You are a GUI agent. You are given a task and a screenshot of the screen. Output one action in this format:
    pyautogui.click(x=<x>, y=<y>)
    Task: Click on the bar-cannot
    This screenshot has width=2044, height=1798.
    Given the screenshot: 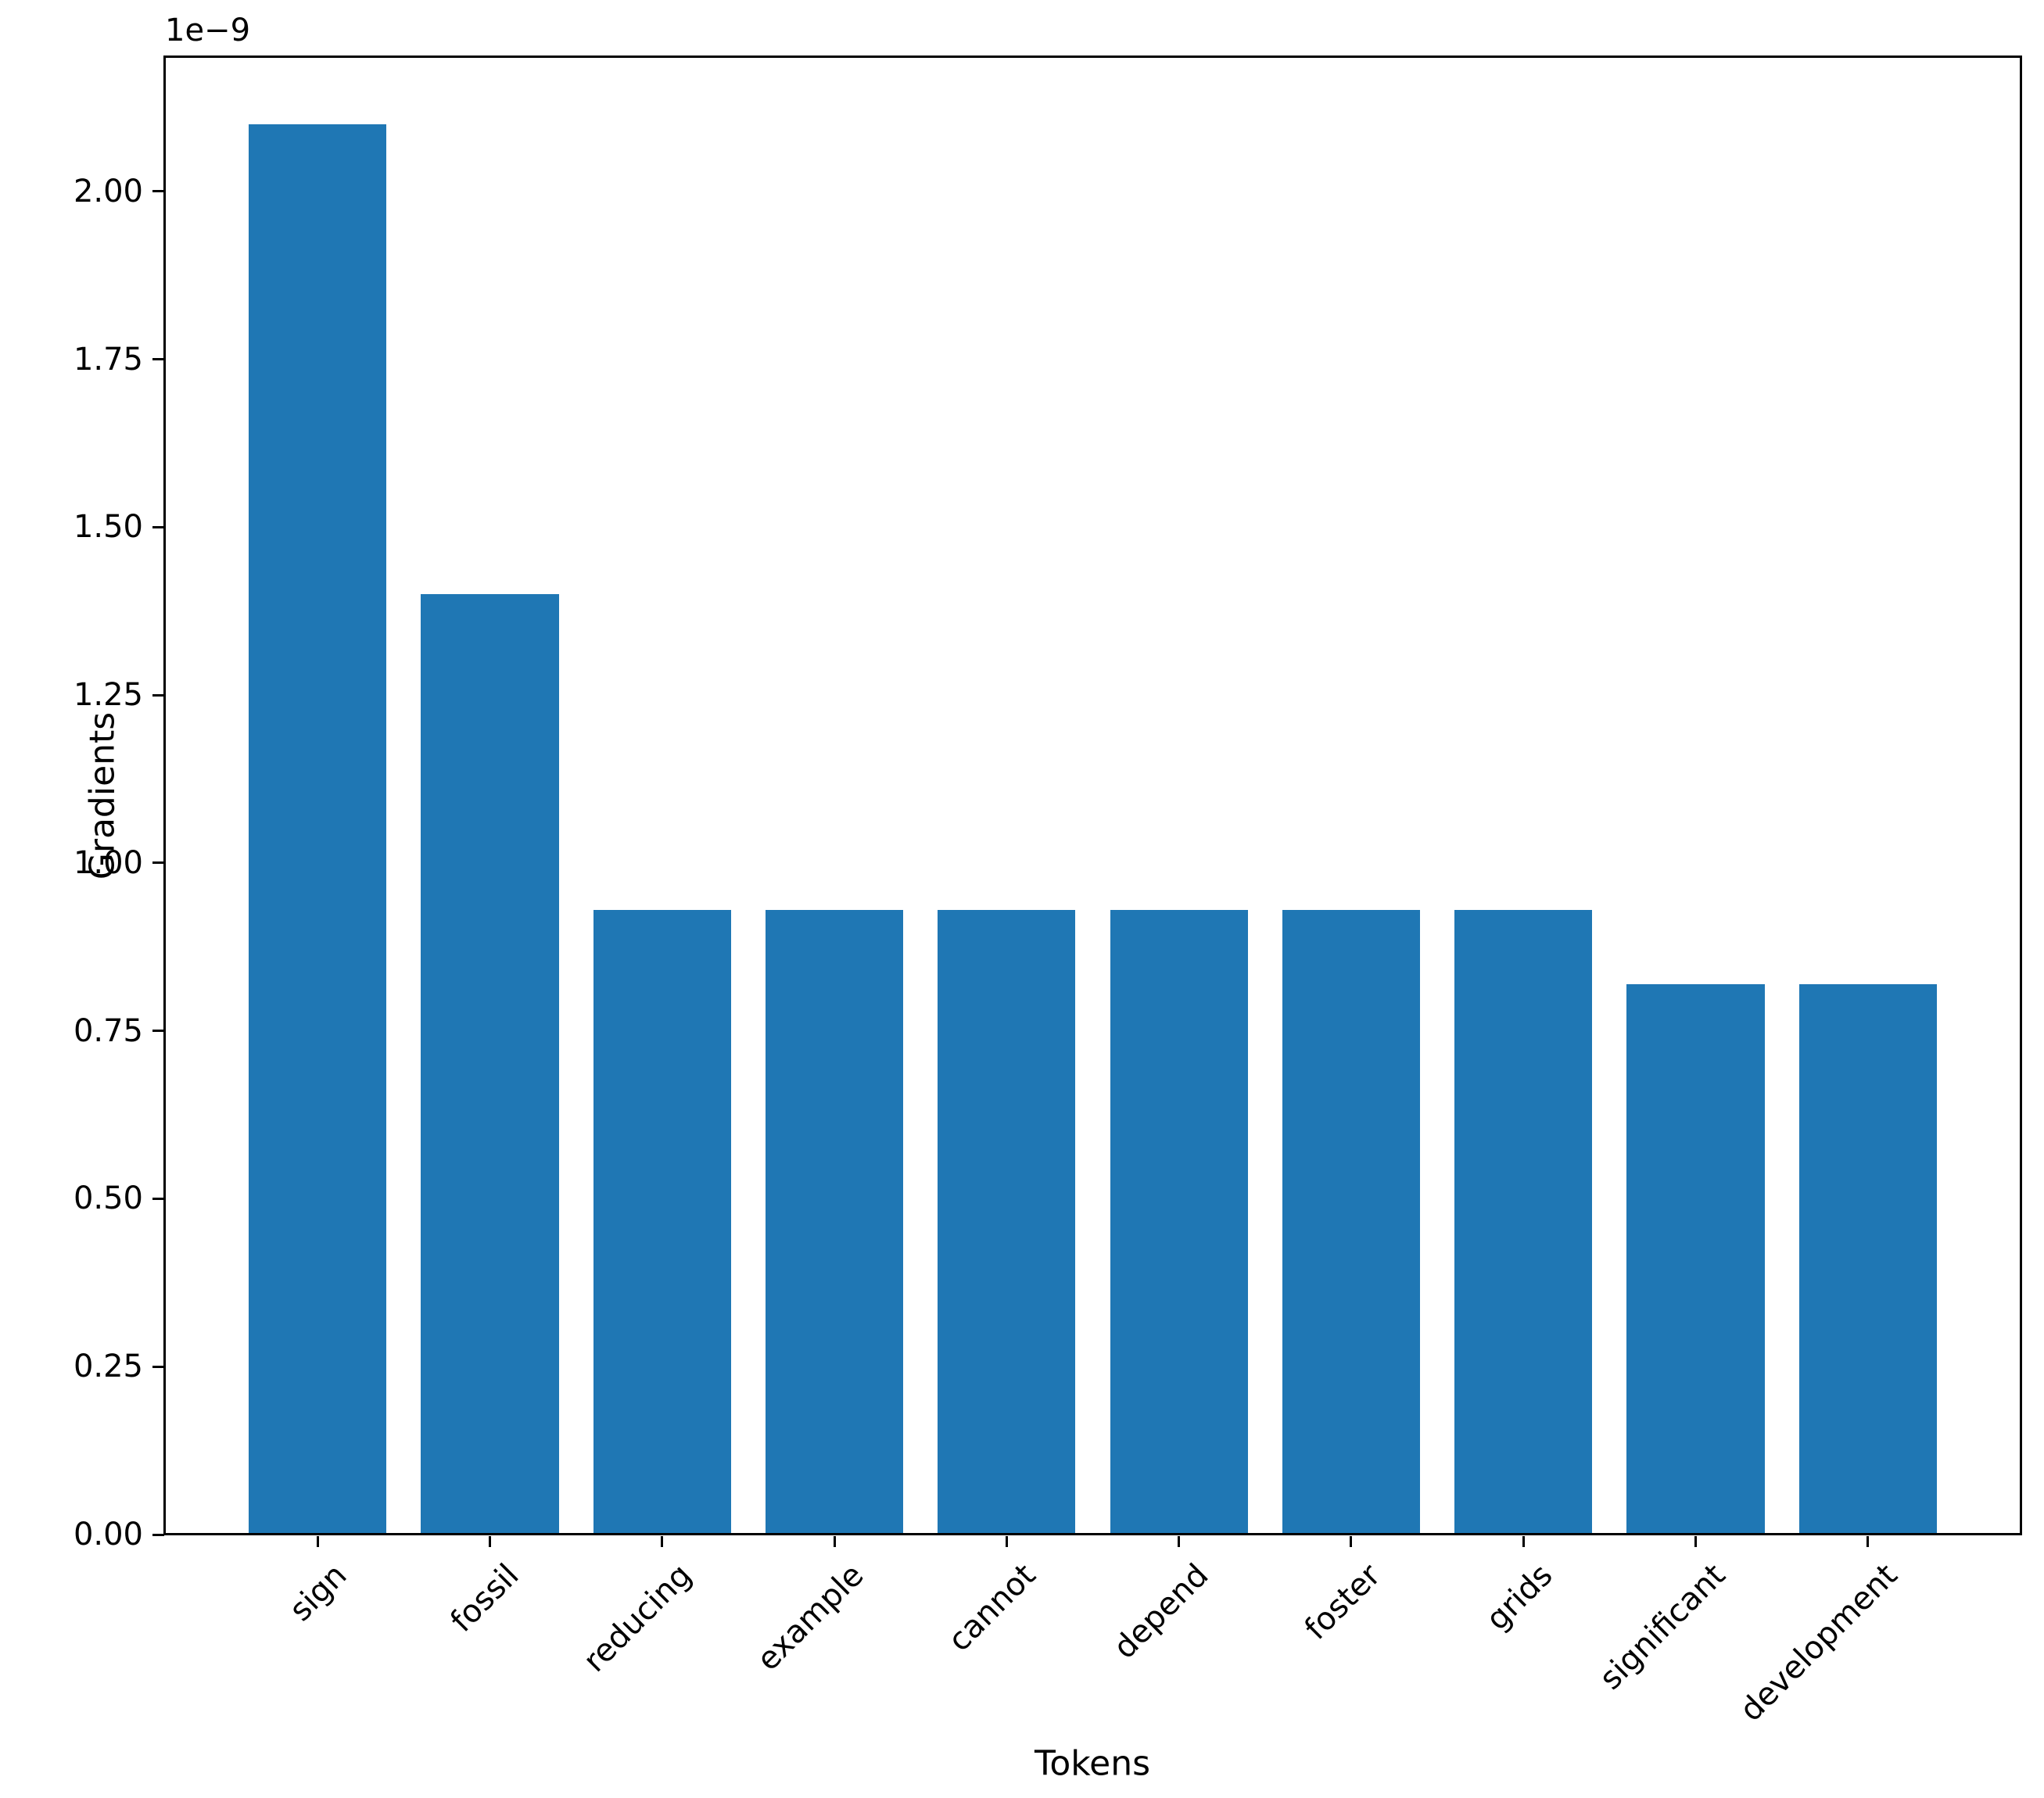 What is the action you would take?
    pyautogui.click(x=1007, y=1222)
    